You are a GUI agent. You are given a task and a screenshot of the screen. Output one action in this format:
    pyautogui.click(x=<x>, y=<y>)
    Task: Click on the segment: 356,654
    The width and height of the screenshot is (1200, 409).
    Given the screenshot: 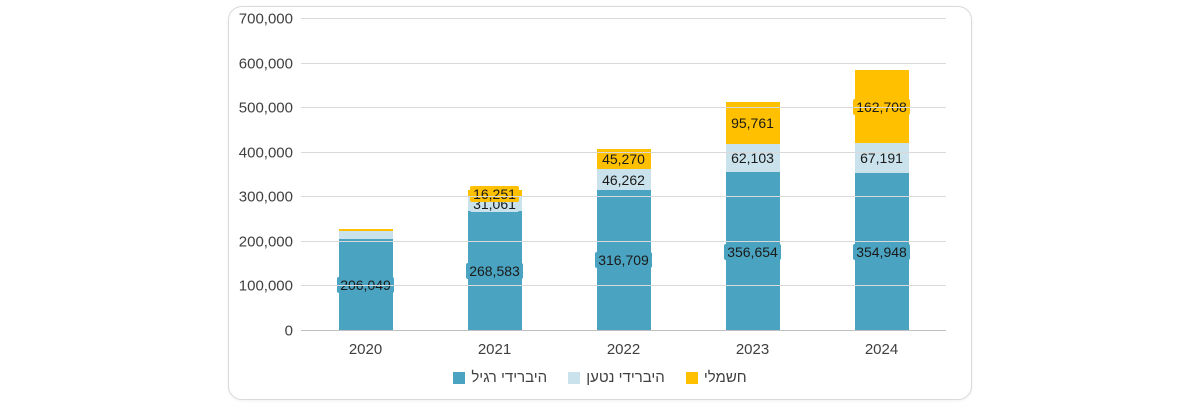 What is the action you would take?
    pyautogui.click(x=752, y=251)
    